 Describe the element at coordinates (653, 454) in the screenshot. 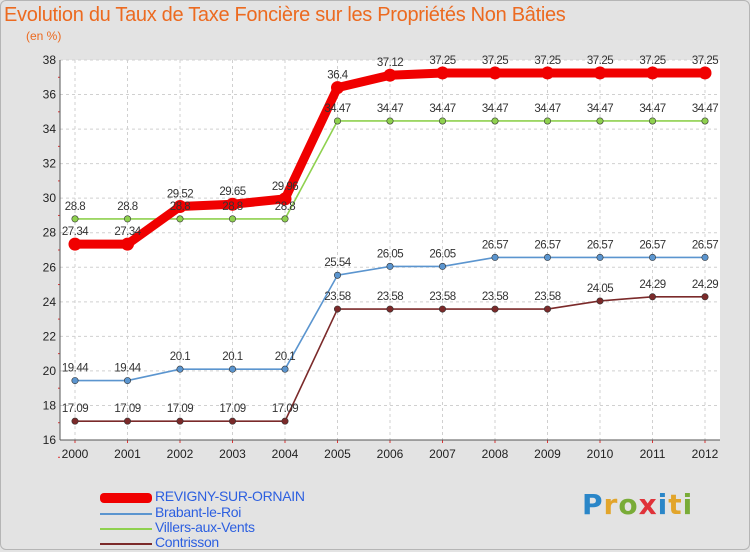

I see `x-tick-label: 2011` at that location.